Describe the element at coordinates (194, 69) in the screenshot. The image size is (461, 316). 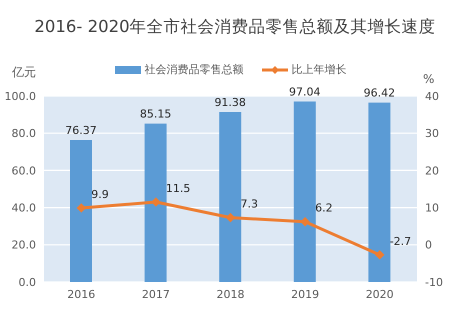
I see `legend-label: 社会消费品零售总额` at that location.